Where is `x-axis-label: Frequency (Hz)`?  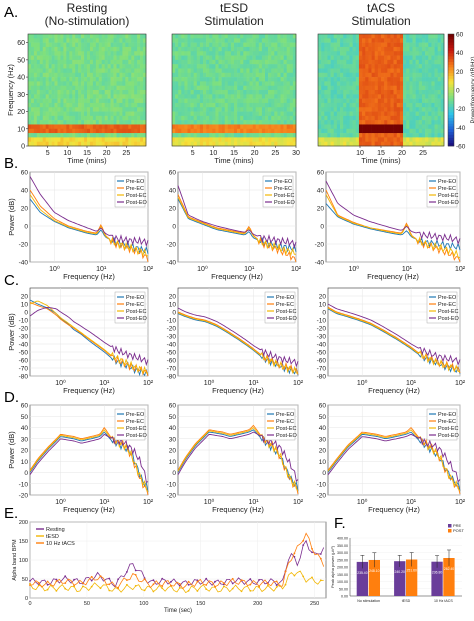
x-axis-label: Frequency (Hz) is located at coordinates (238, 509).